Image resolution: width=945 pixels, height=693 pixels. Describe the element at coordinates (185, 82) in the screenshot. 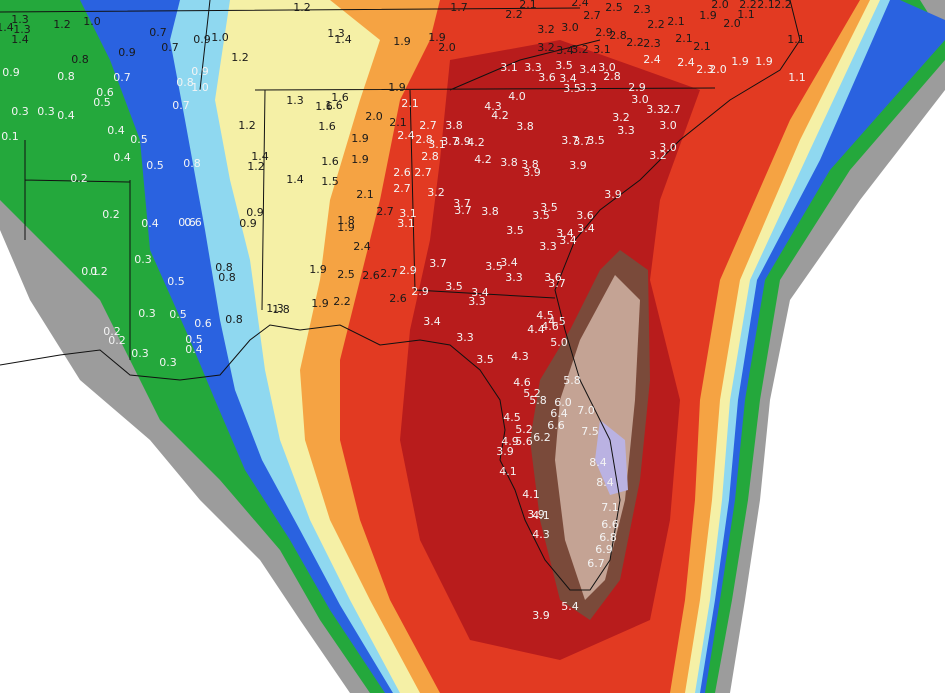

I see `rainfall-label: 0.8` at that location.